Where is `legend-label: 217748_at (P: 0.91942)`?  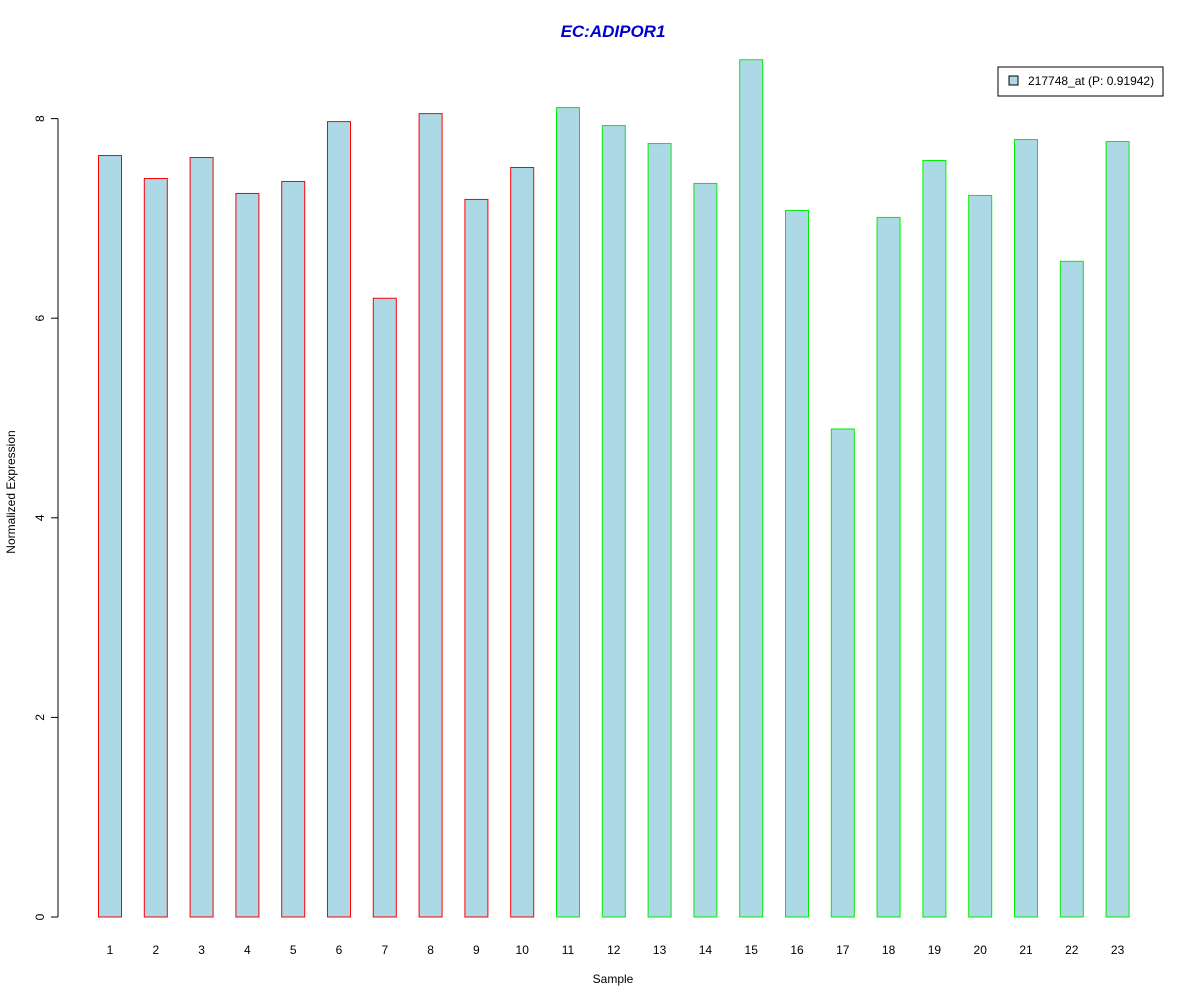 legend-label: 217748_at (P: 0.91942) is located at coordinates (1091, 81).